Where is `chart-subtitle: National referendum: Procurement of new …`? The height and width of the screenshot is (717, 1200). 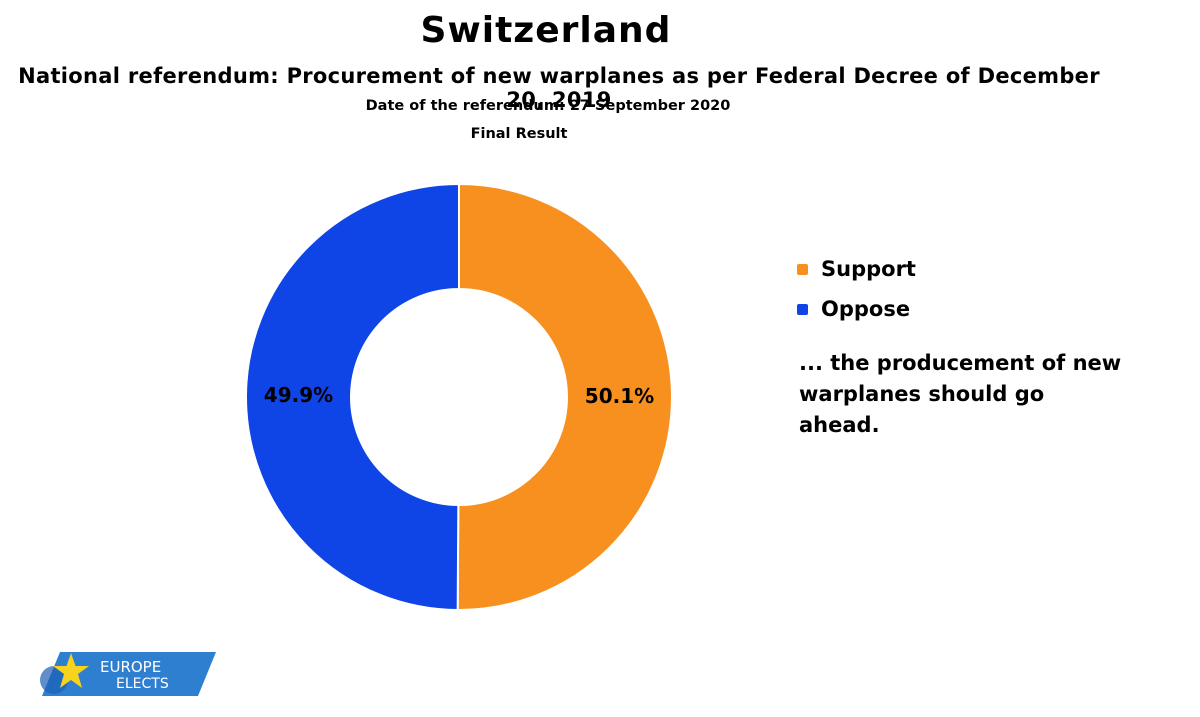
chart-subtitle: National referendum: Procurement of new … is located at coordinates (559, 88).